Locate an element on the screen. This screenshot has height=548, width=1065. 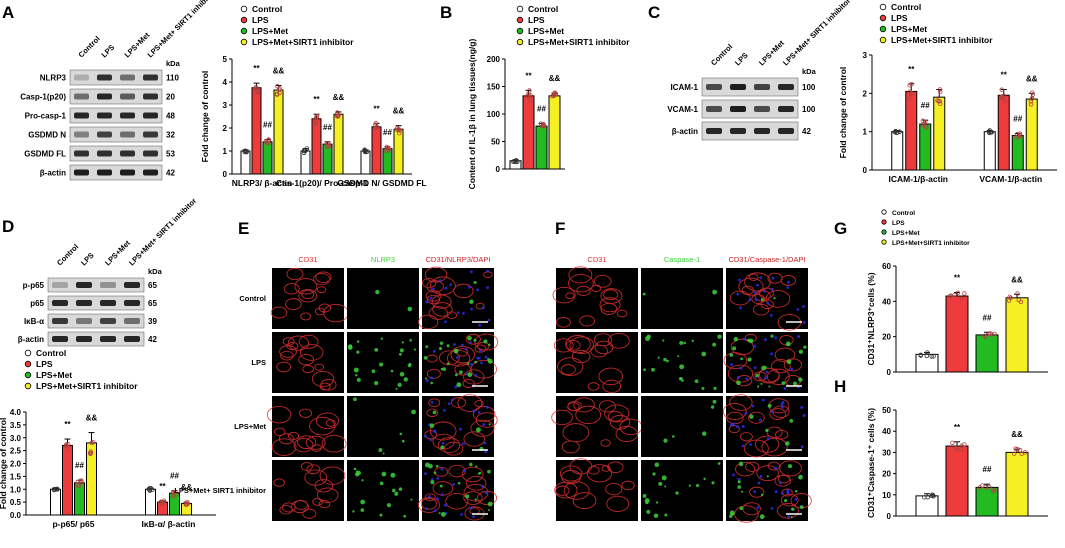
blot-row-label: β-actin is located at coordinates (31, 339).